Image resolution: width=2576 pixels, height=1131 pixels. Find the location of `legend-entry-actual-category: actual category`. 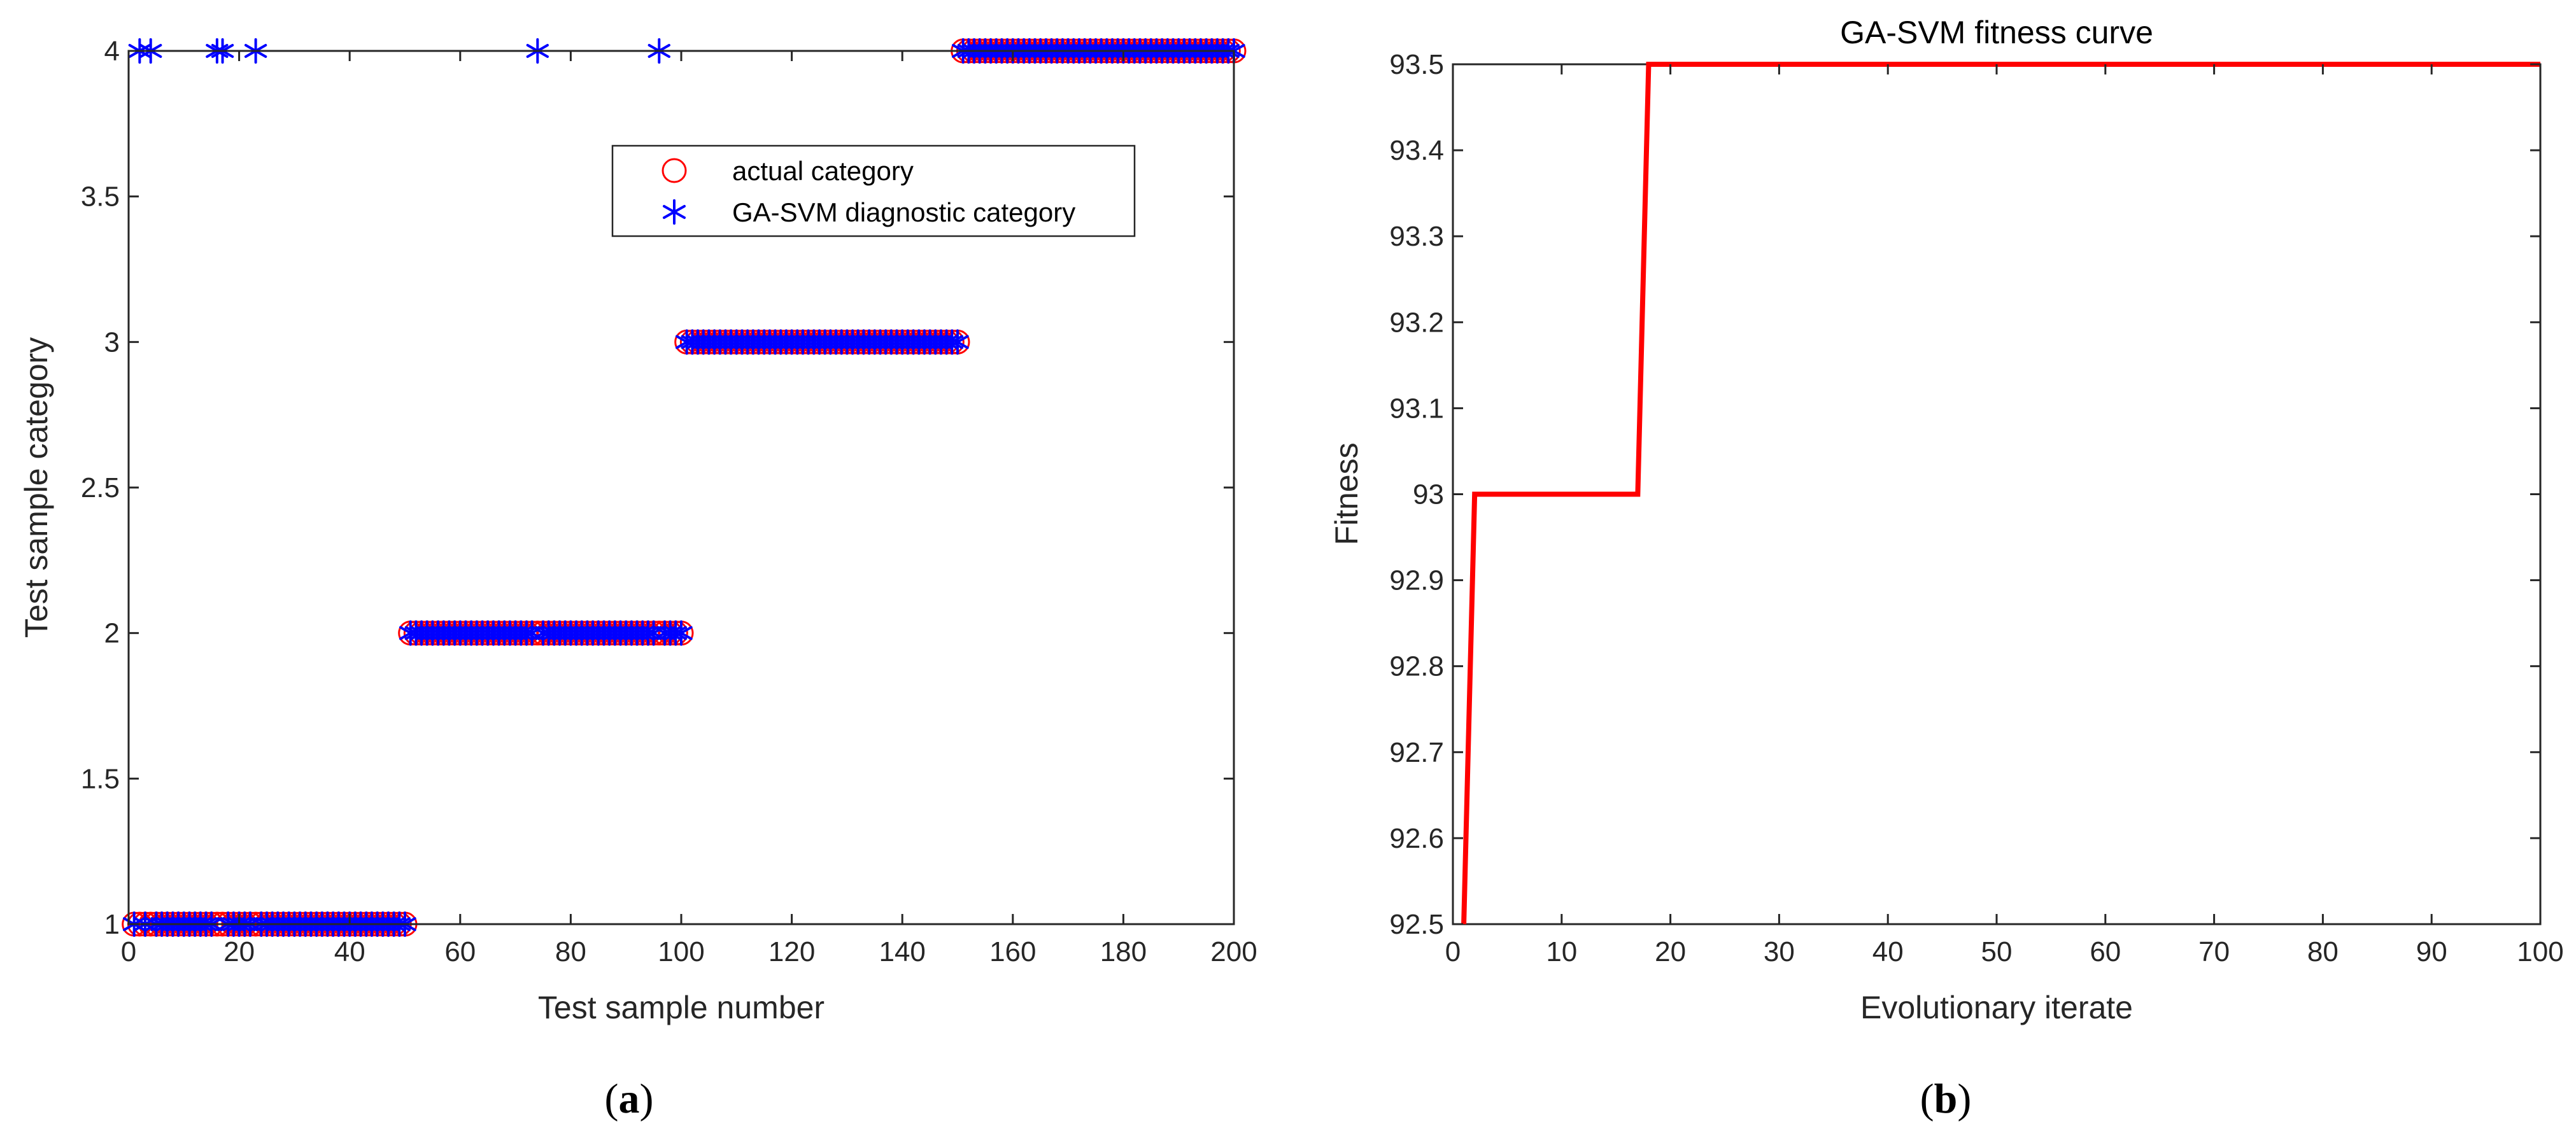

legend-entry-actual-category: actual category is located at coordinates (823, 171).